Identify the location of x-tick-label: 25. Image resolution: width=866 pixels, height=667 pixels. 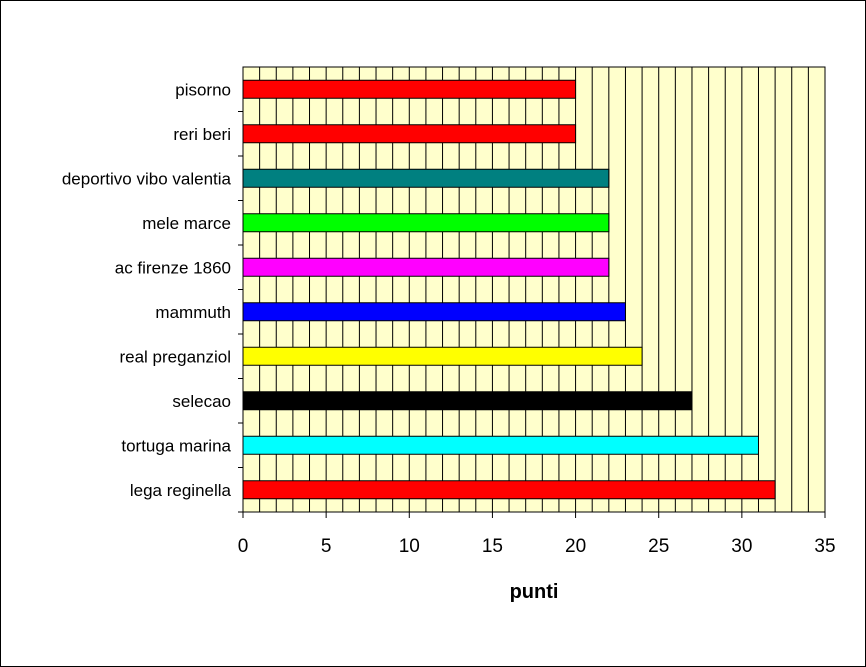
(658, 546).